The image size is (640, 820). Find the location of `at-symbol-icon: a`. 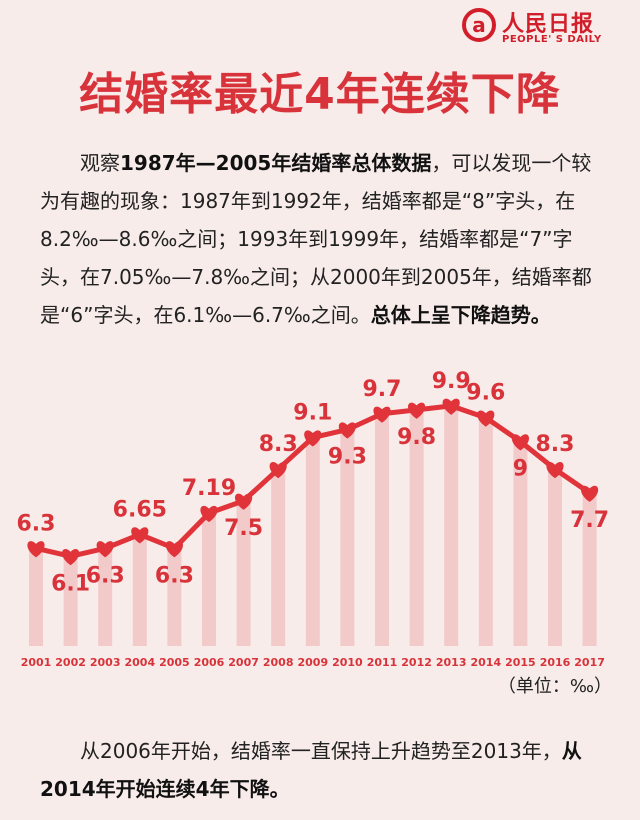

at-symbol-icon: a is located at coordinates (479, 25).